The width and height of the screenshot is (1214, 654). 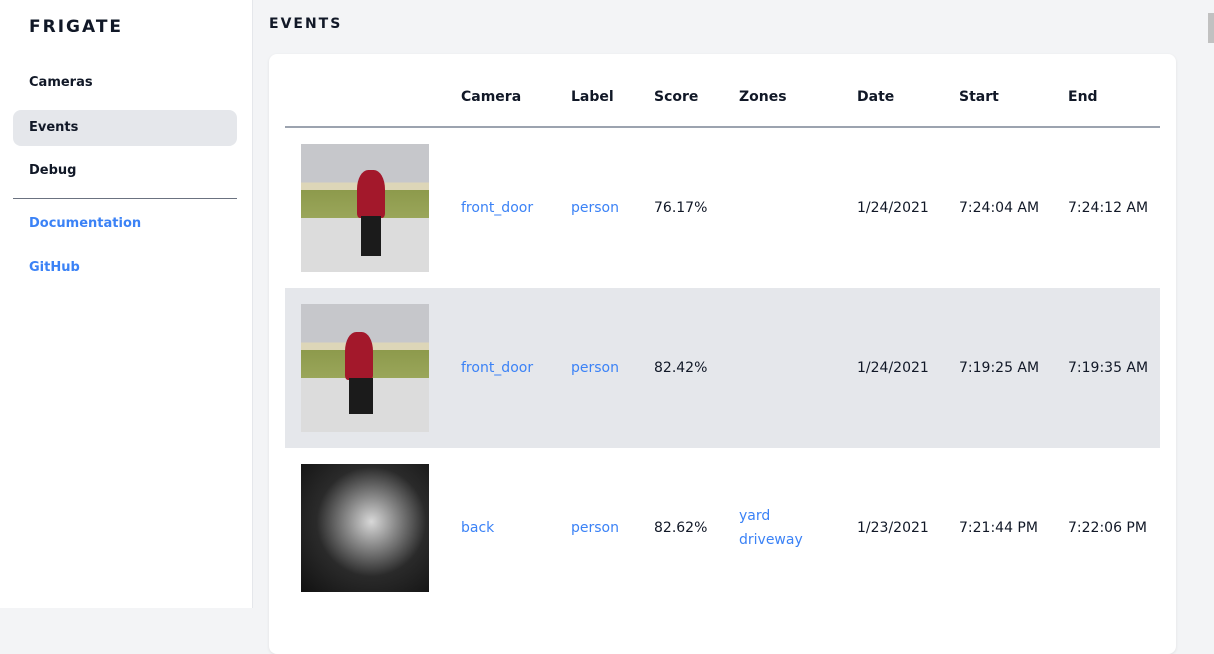 I want to click on score: 82.42%, so click(x=681, y=368).